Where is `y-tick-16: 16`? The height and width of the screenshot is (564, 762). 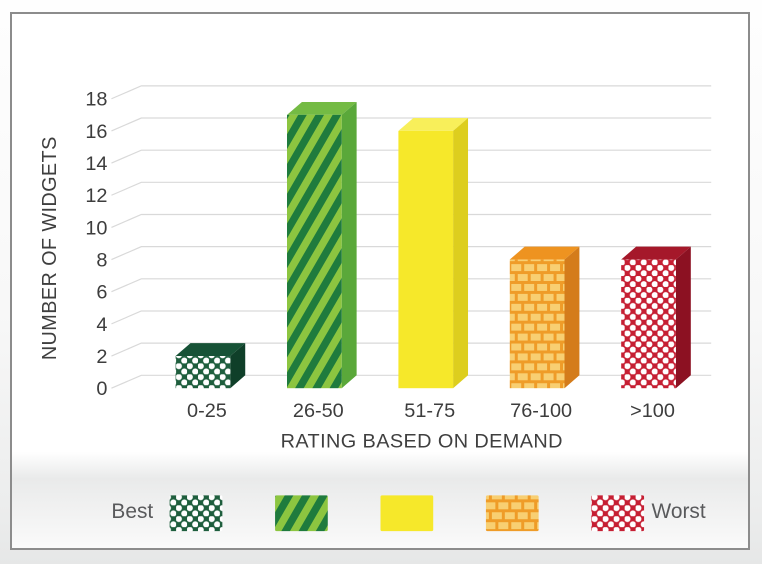 y-tick-16: 16 is located at coordinates (96, 132).